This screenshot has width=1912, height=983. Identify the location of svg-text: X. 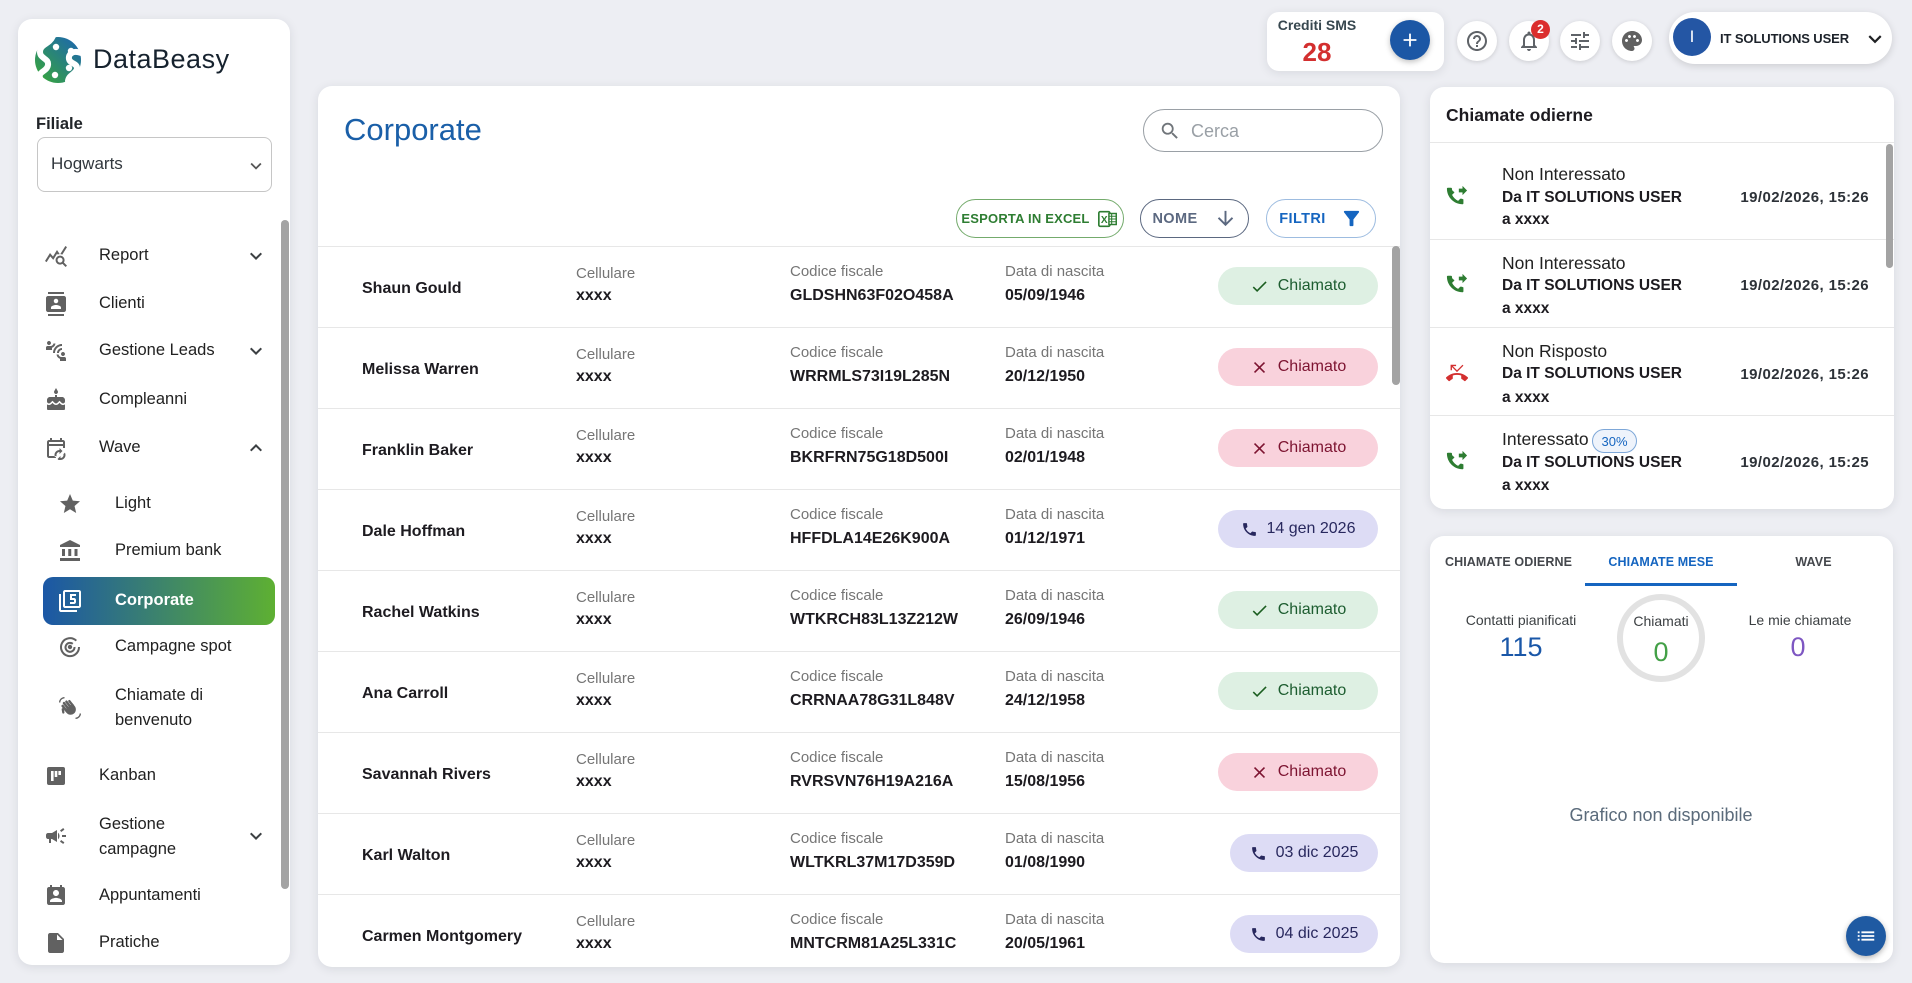
(1103, 220).